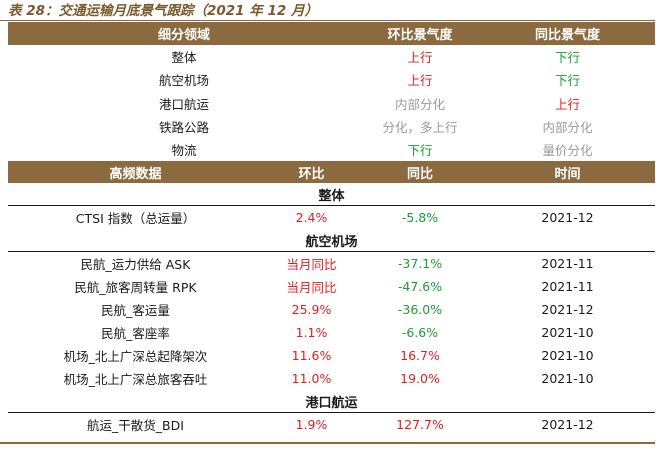  I want to click on group-title: 航空机场, so click(332, 241).